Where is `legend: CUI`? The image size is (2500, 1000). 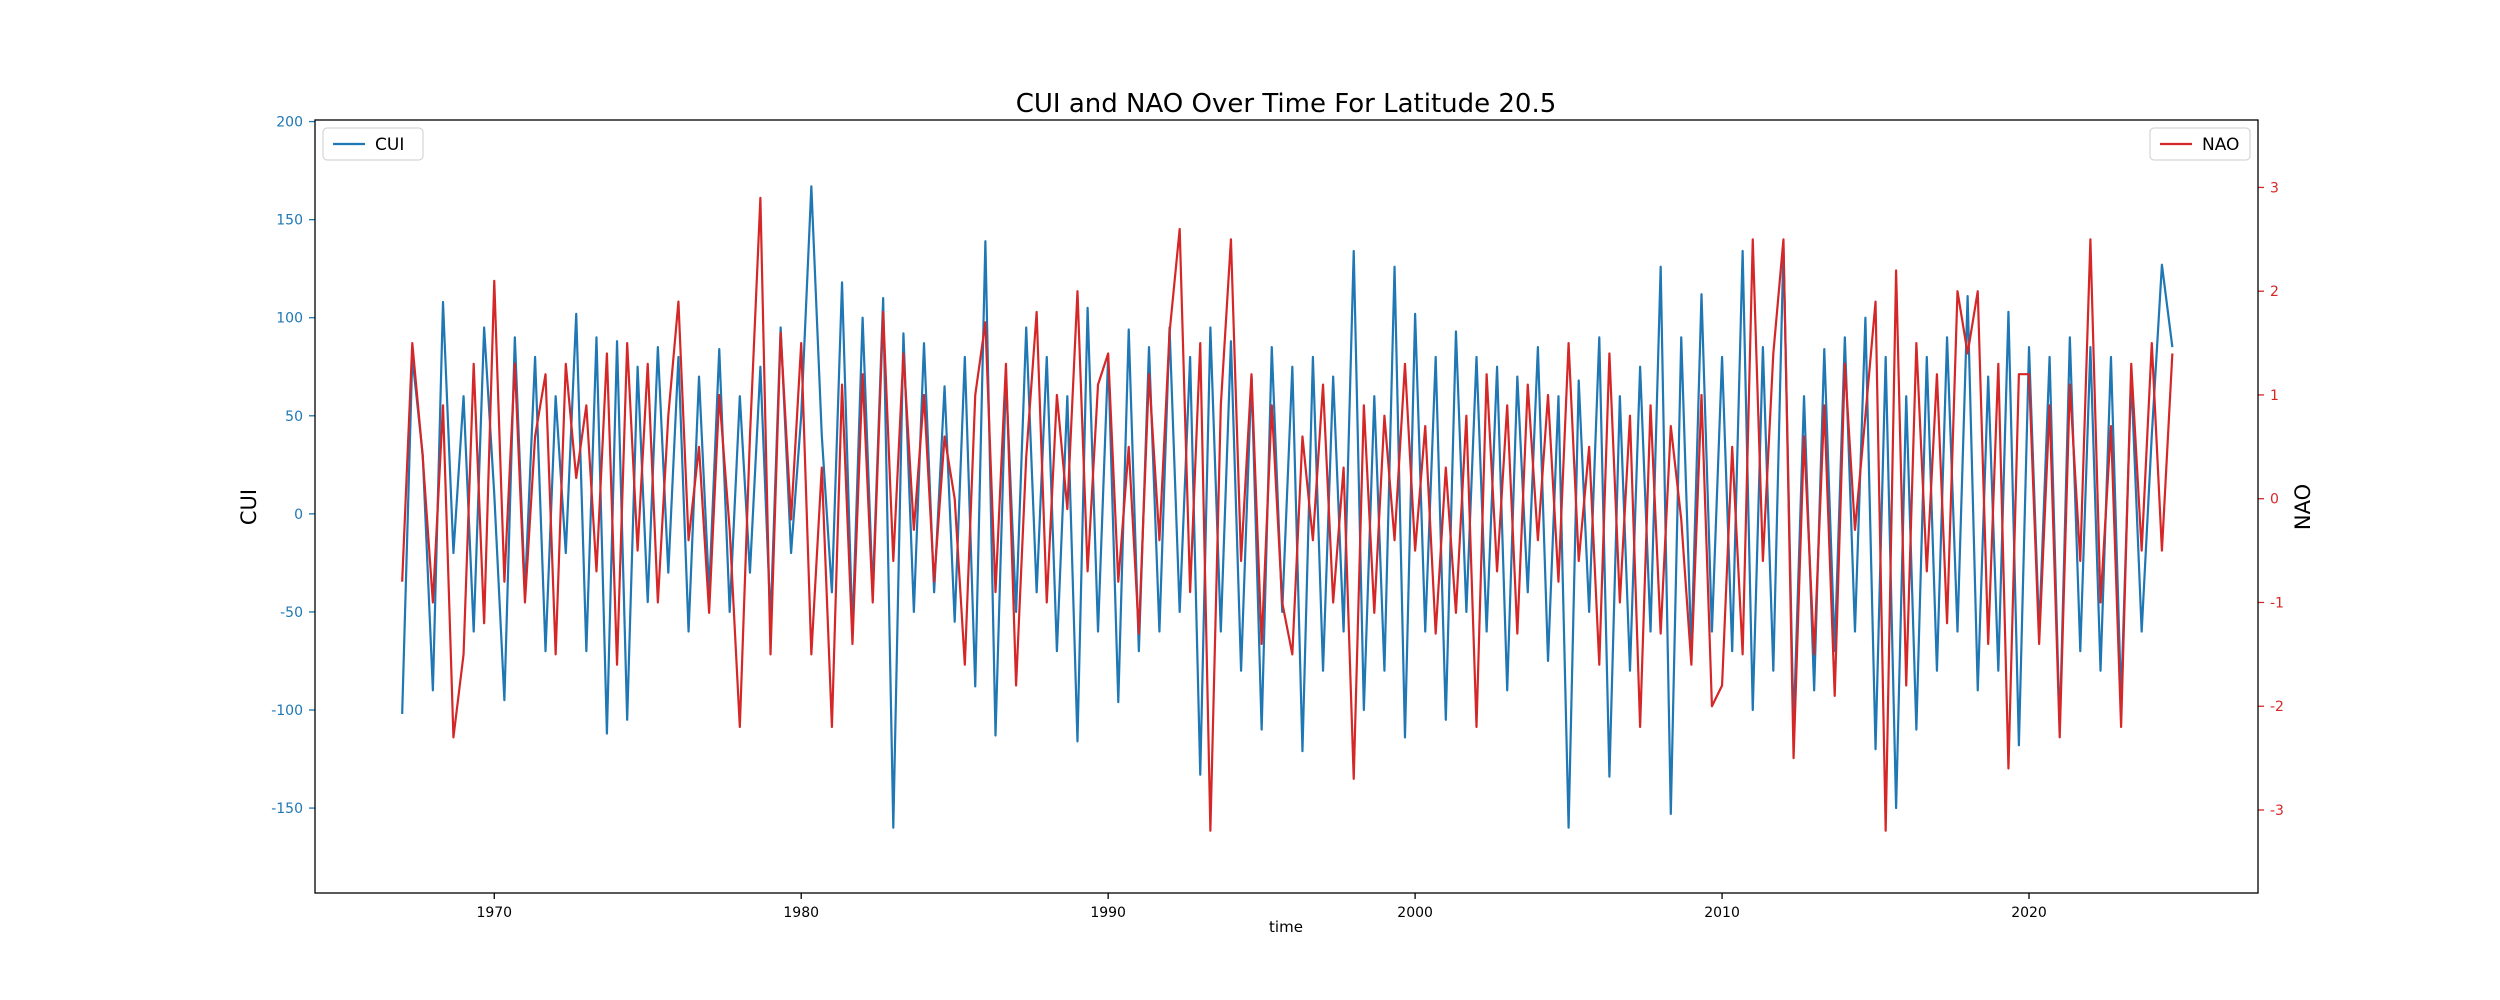 legend: CUI is located at coordinates (373, 144).